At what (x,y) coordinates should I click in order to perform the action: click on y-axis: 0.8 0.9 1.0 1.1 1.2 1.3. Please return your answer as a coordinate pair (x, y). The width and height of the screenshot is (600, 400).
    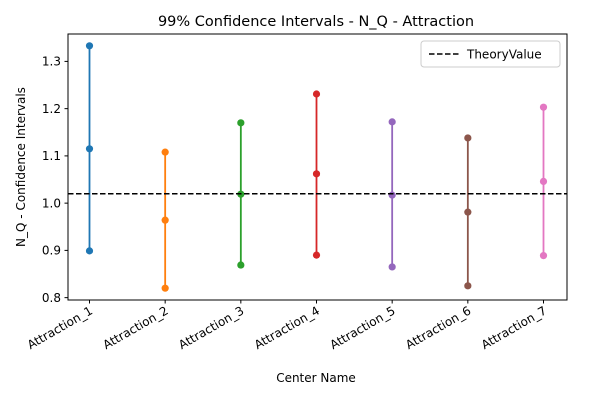
    Looking at the image, I should click on (55, 180).